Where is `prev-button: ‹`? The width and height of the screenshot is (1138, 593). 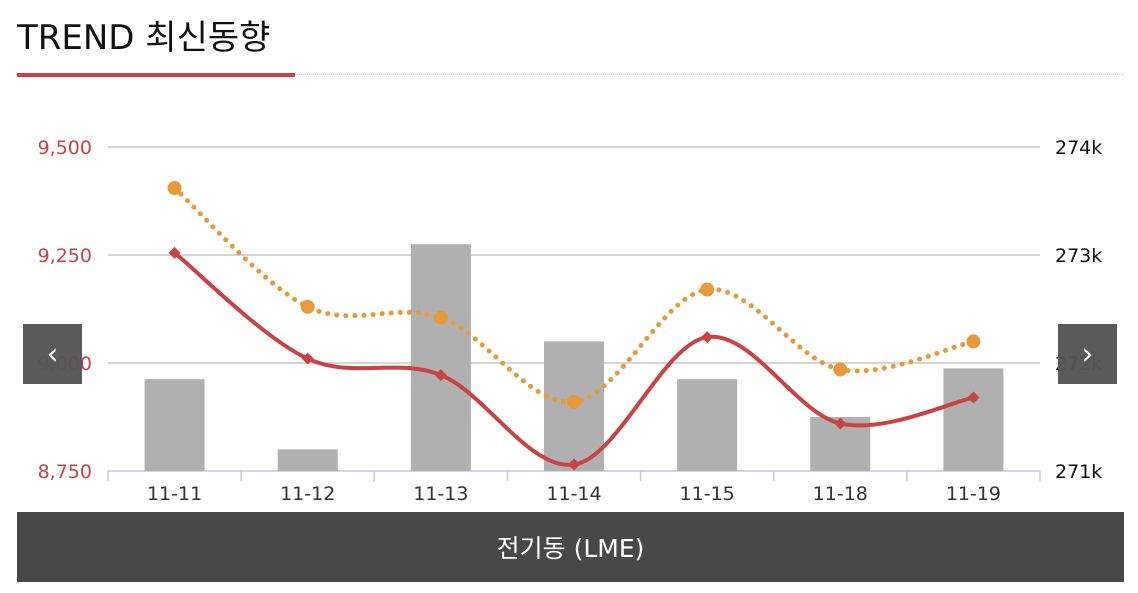 prev-button: ‹ is located at coordinates (52, 354).